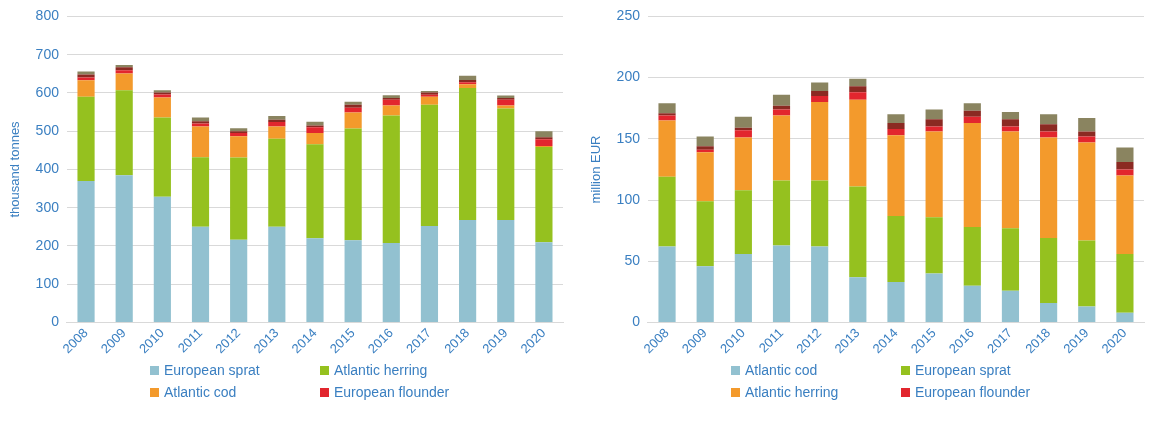  Describe the element at coordinates (781, 370) in the screenshot. I see `legend-label: Atlantic cod` at that location.